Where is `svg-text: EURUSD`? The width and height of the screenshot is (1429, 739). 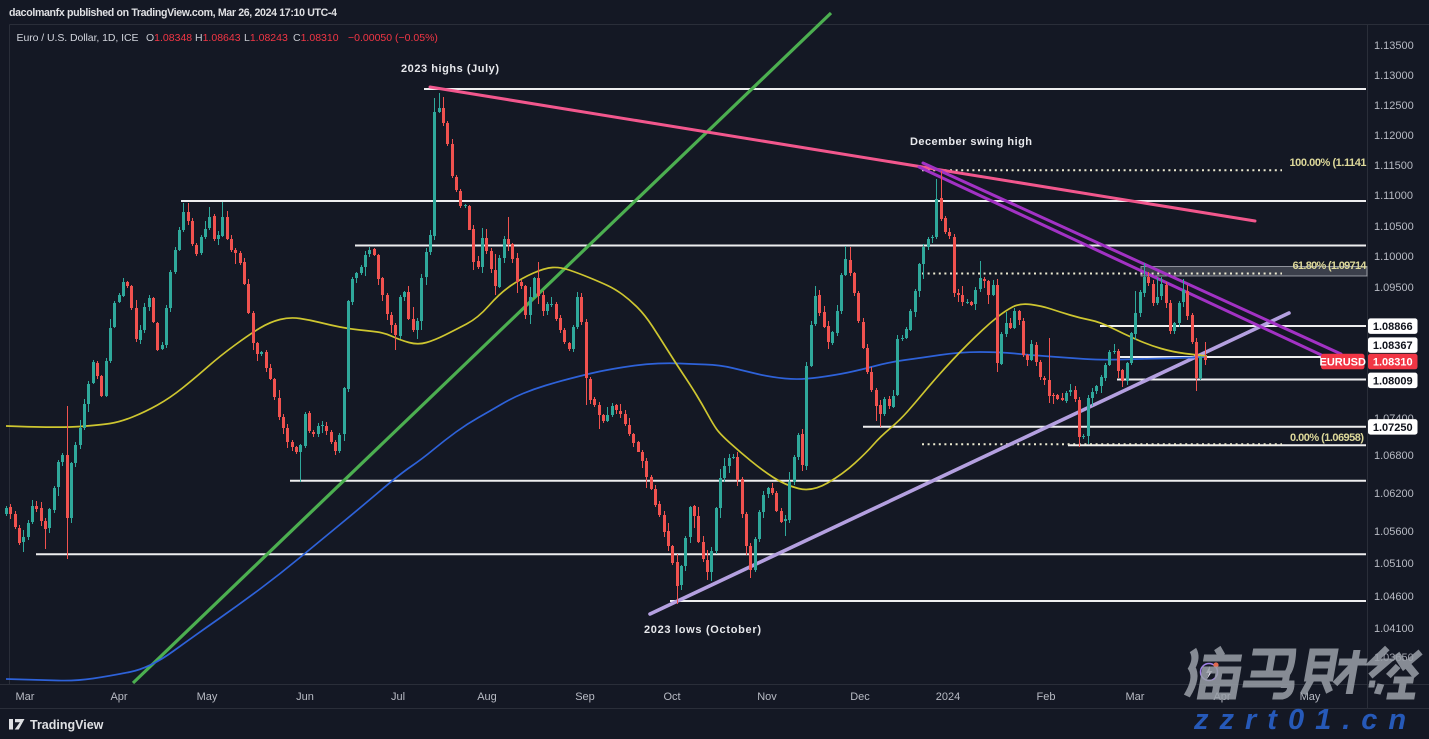
svg-text: EURUSD is located at coordinates (1343, 363).